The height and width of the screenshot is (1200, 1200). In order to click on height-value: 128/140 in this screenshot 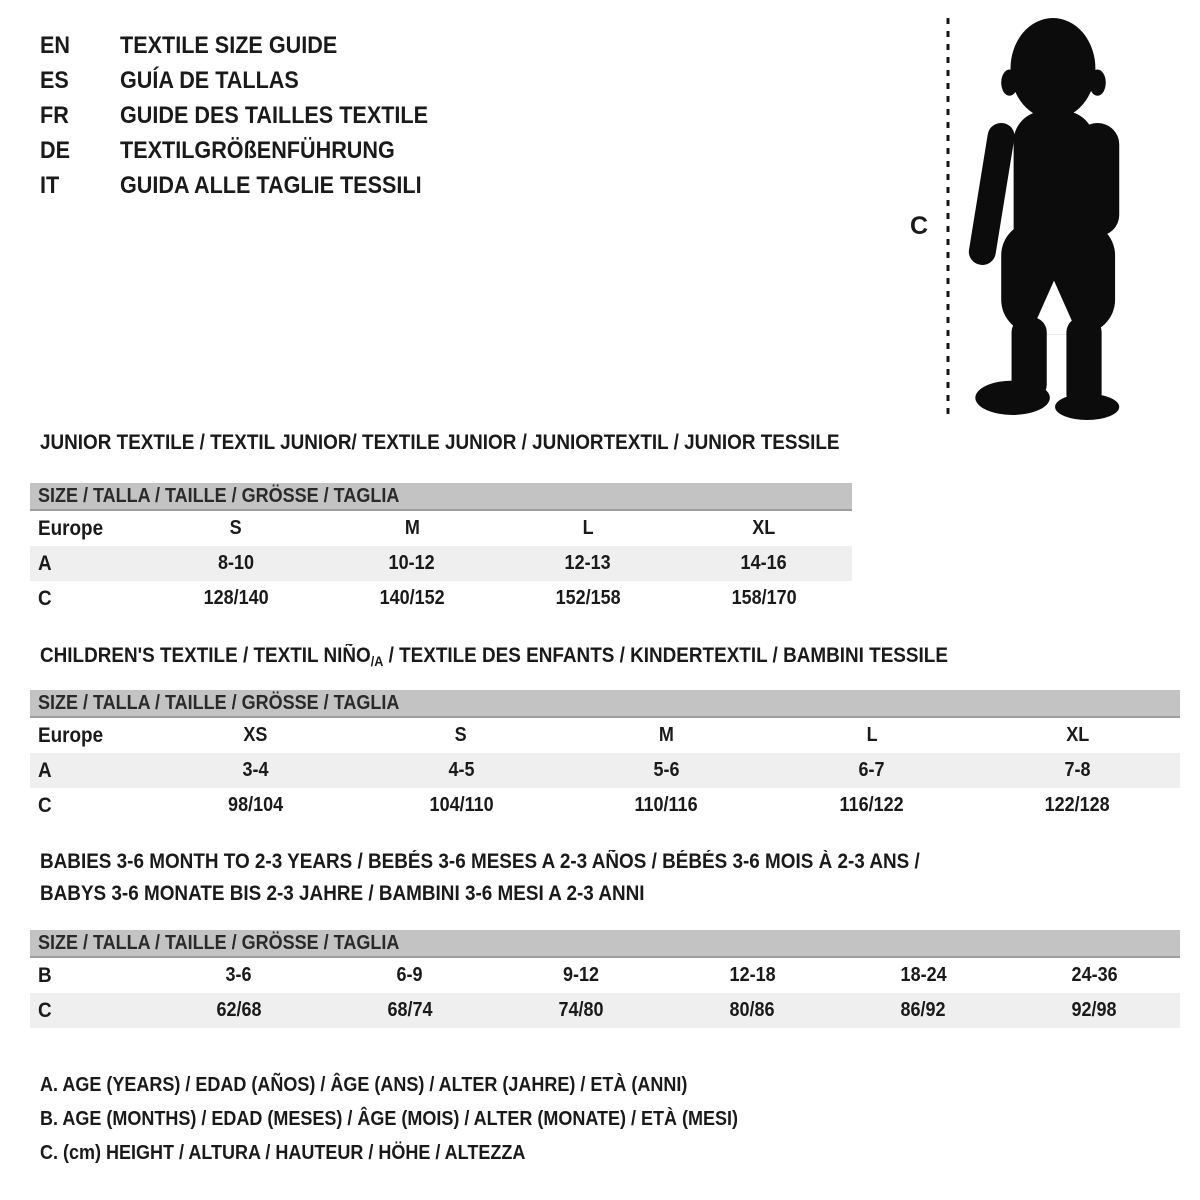, I will do `click(236, 598)`.